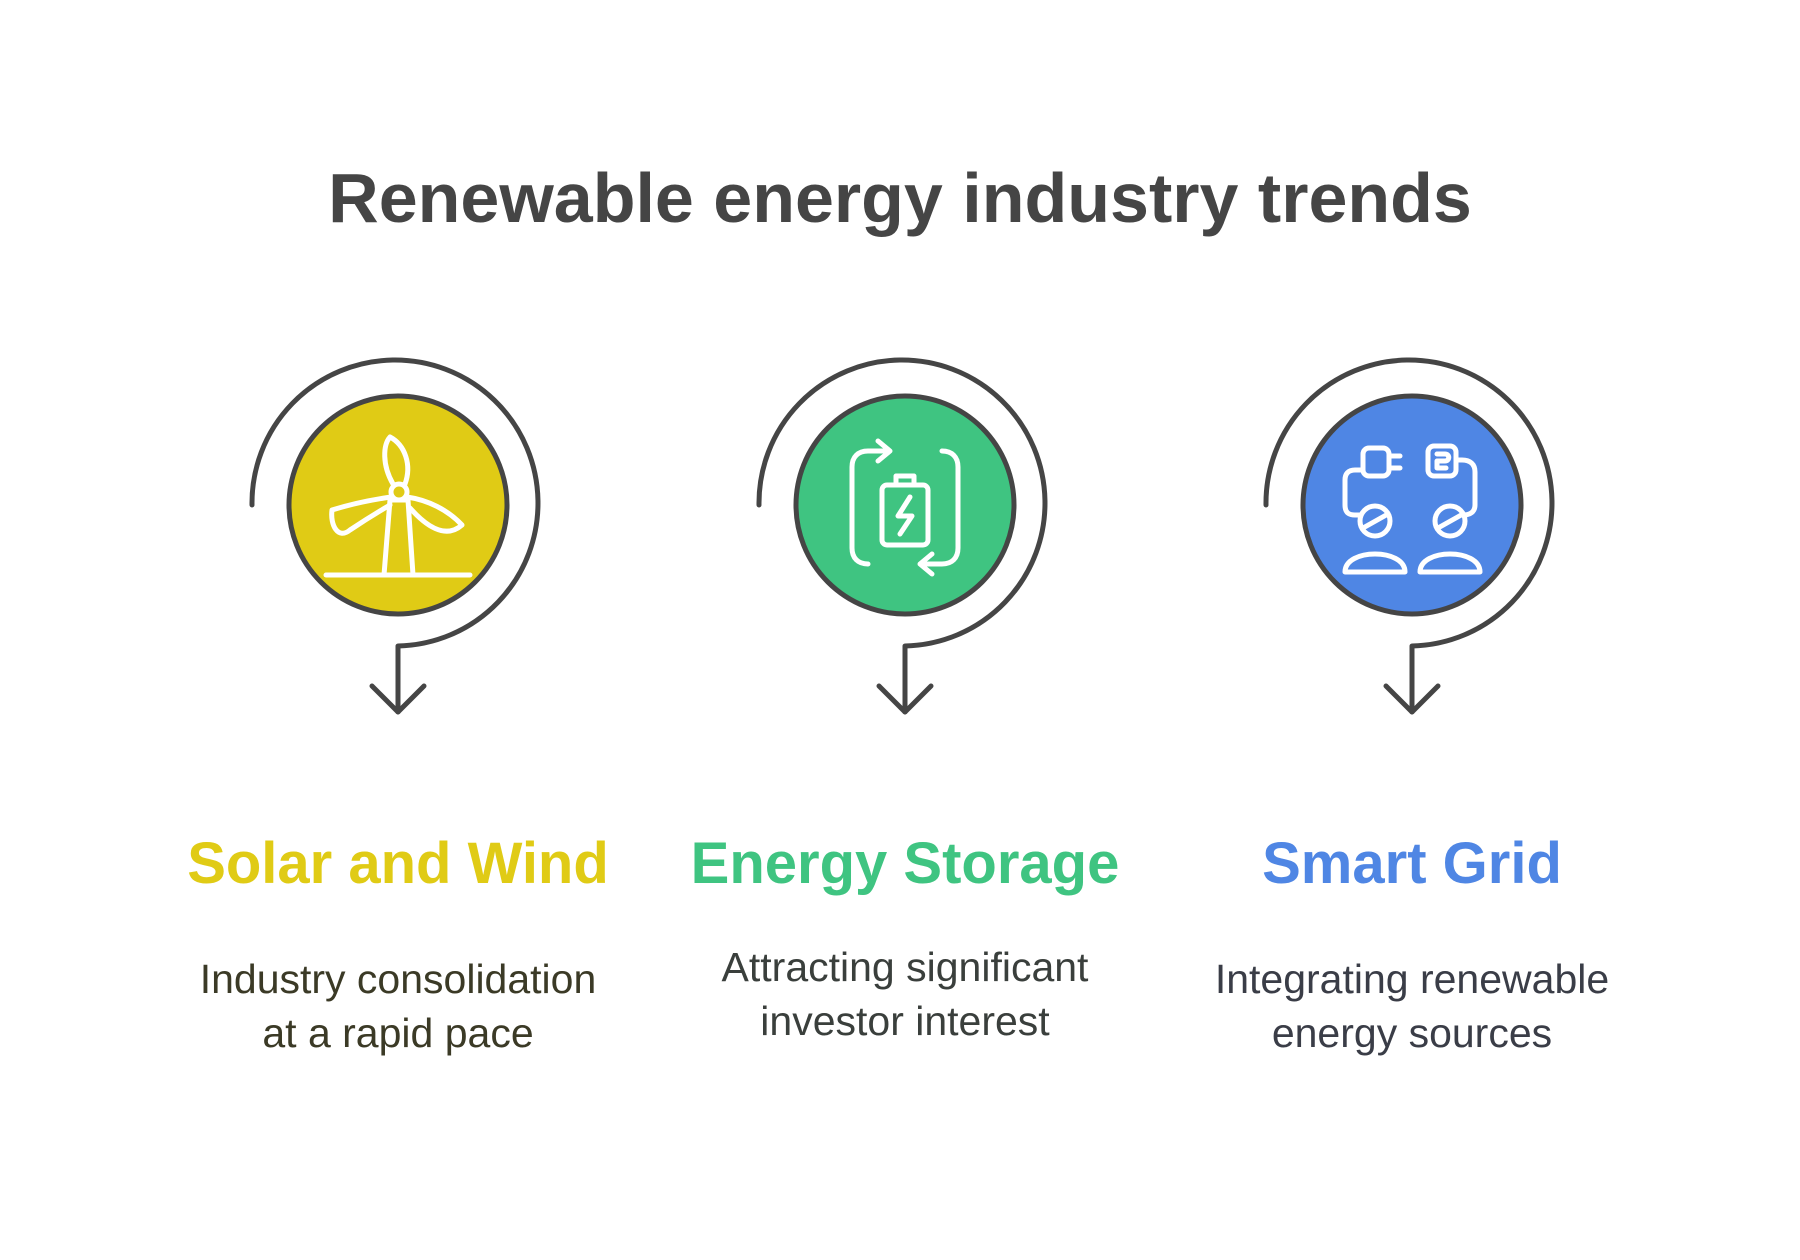 This screenshot has height=1260, width=1800. What do you see at coordinates (900, 198) in the screenshot?
I see `page-title: Renewable energy industry trends` at bounding box center [900, 198].